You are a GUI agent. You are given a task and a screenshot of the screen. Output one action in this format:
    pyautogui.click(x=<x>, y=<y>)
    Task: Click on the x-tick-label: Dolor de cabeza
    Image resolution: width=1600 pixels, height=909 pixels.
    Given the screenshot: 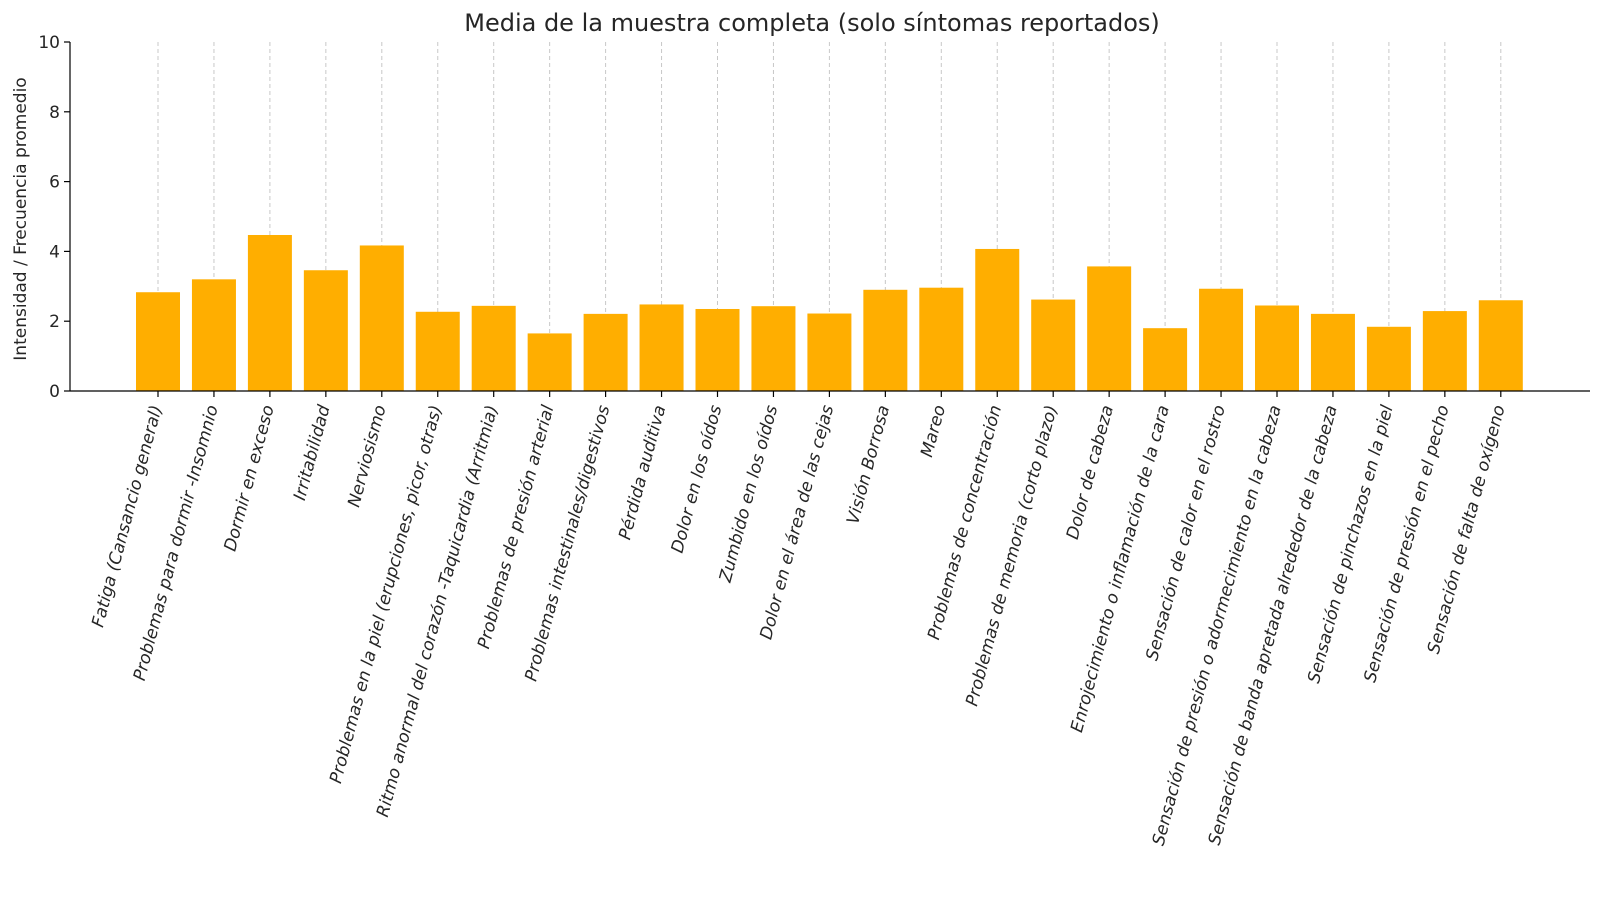 What is the action you would take?
    pyautogui.click(x=1090, y=472)
    